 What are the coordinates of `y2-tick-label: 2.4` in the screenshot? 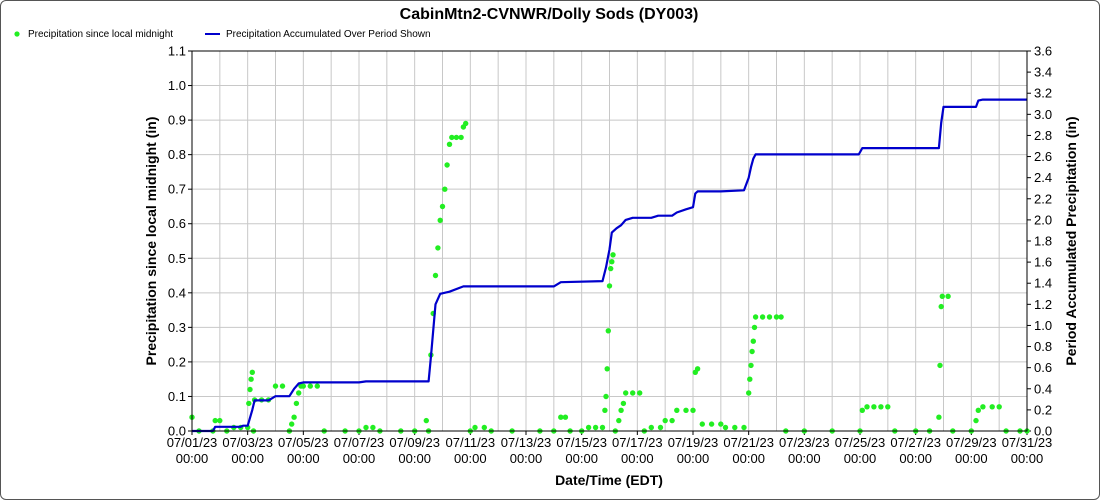 It's located at (1043, 177).